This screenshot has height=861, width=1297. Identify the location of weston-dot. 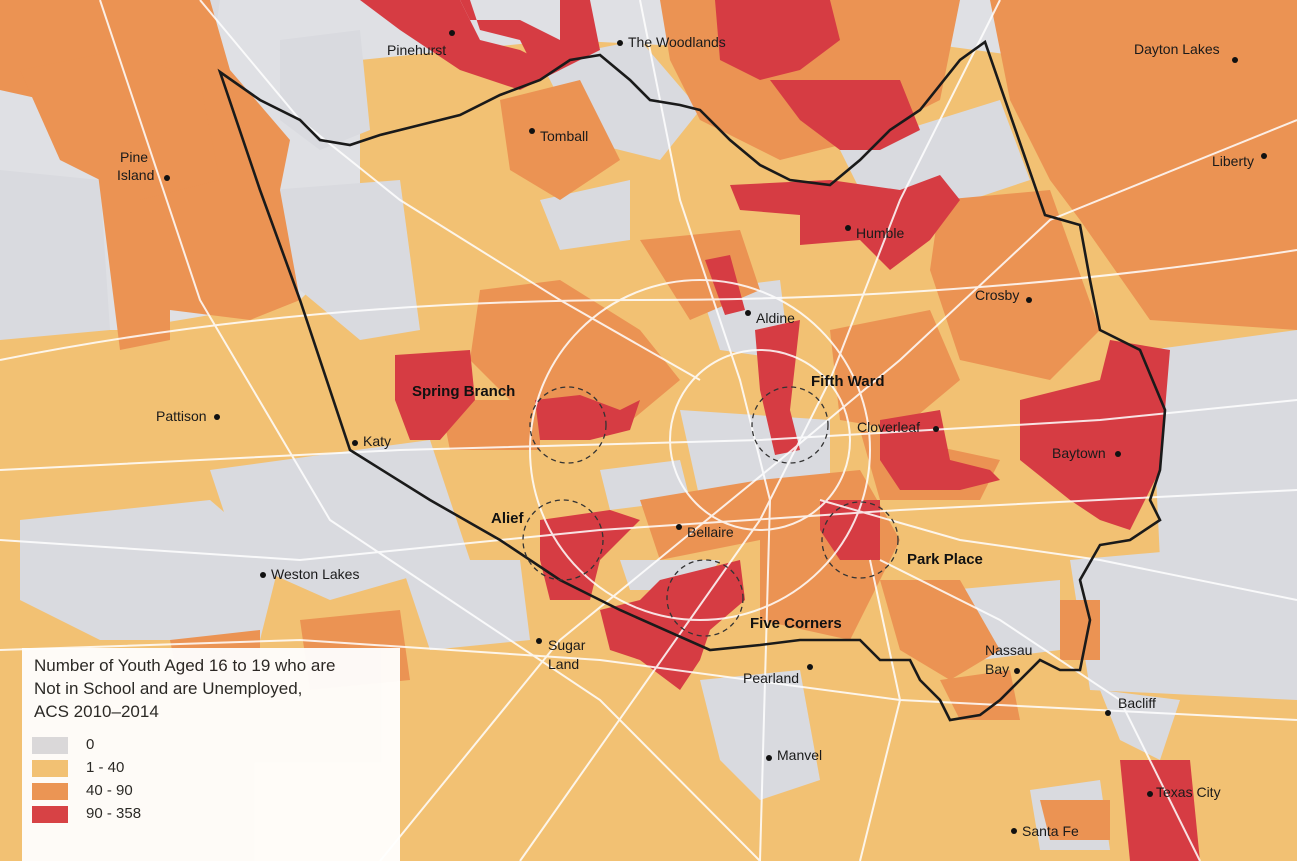
(263, 575).